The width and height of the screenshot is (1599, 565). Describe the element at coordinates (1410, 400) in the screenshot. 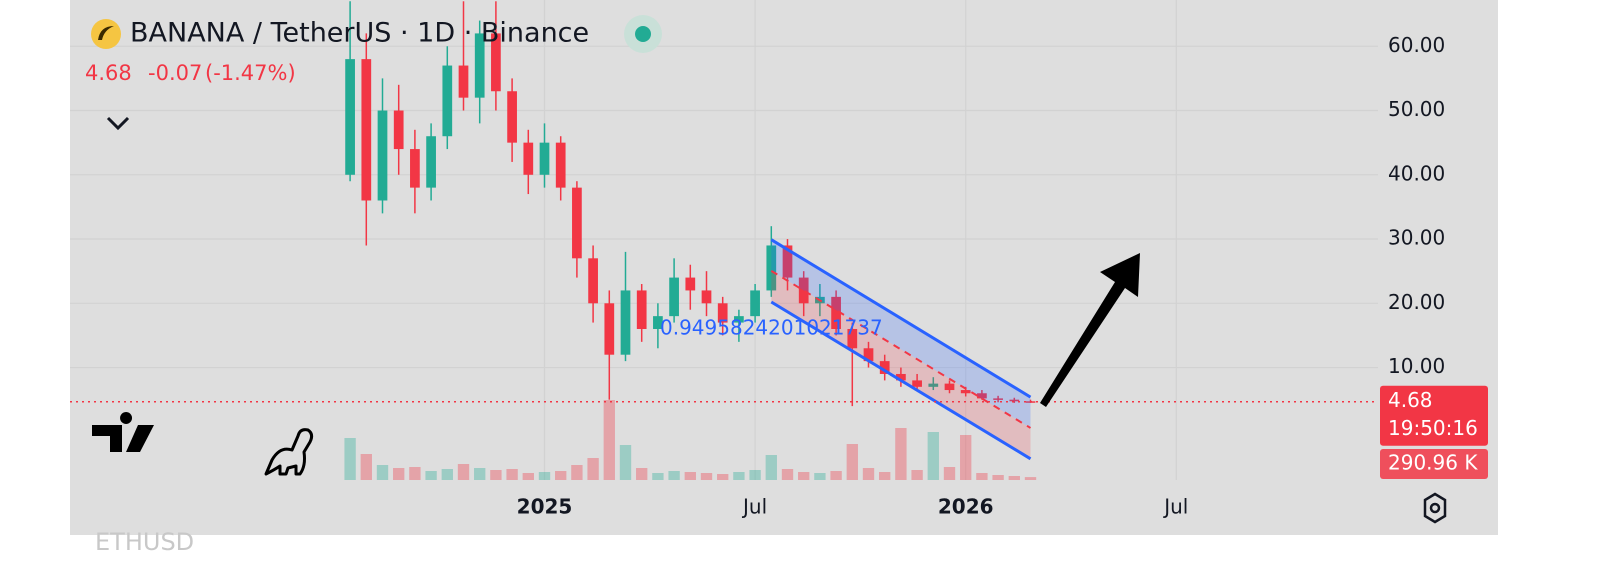

I see `price-tag-value: 4.68` at that location.